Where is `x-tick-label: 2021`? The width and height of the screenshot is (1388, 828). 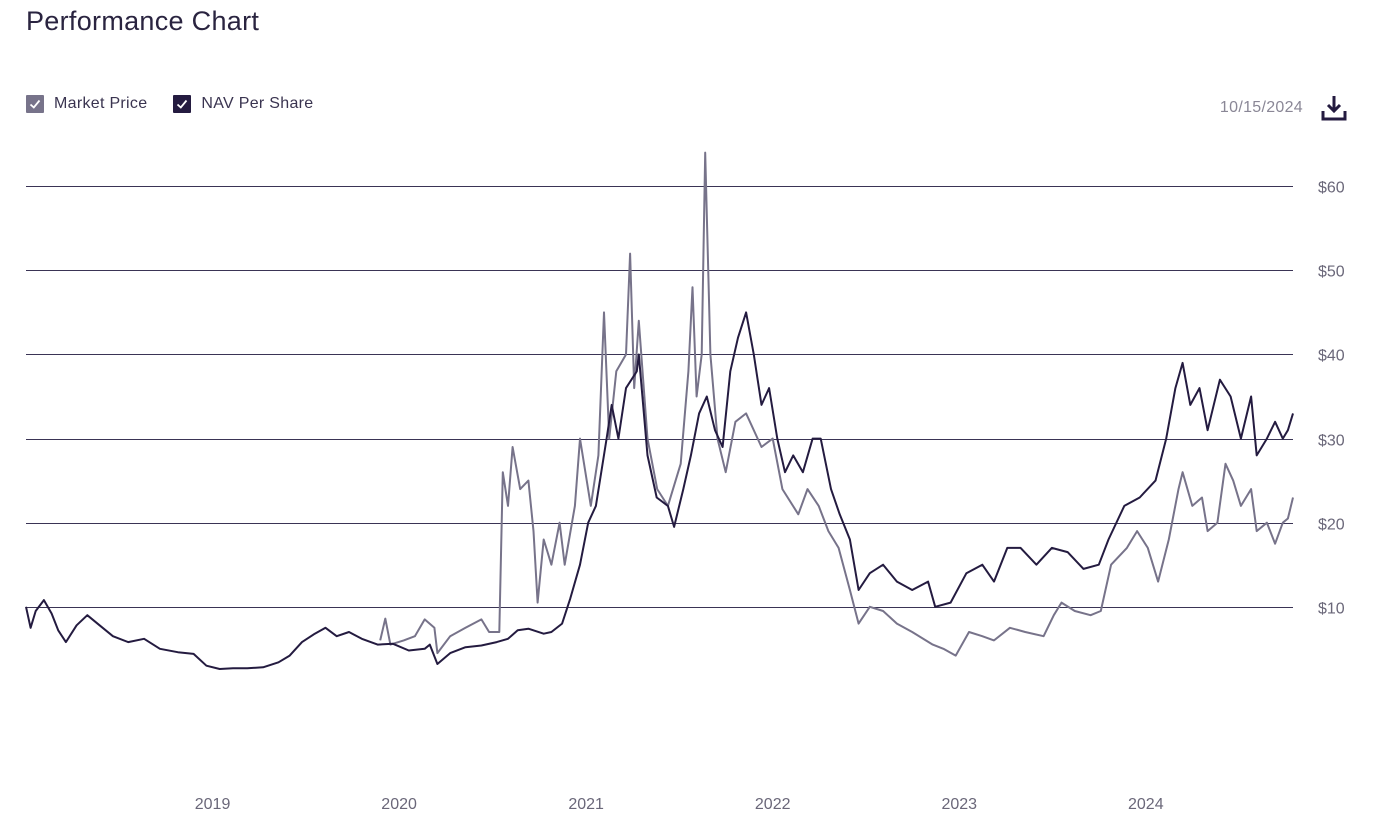
x-tick-label: 2021 is located at coordinates (586, 804).